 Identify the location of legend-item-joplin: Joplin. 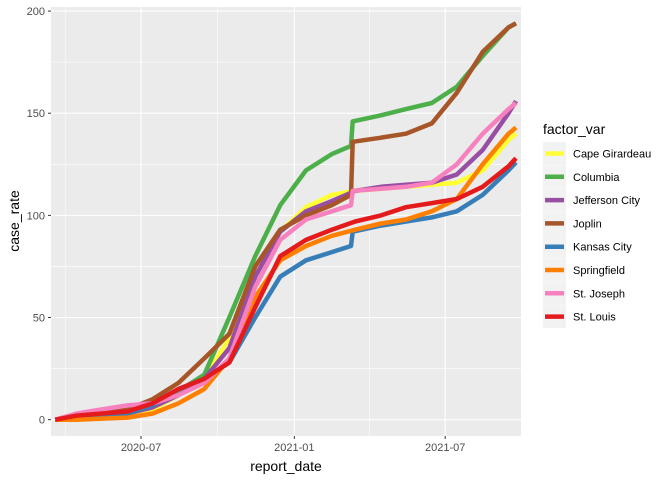
(572, 223).